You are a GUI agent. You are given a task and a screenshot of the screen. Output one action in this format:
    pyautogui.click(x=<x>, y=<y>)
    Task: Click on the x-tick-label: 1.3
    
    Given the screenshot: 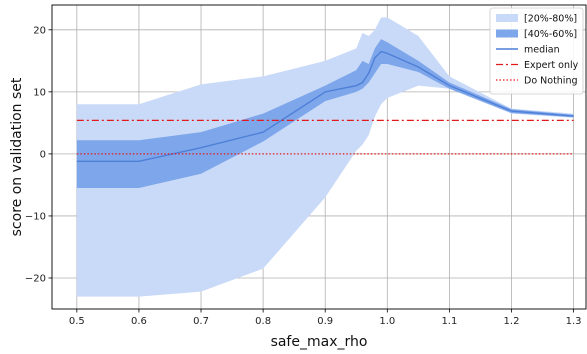 What is the action you would take?
    pyautogui.click(x=574, y=321)
    